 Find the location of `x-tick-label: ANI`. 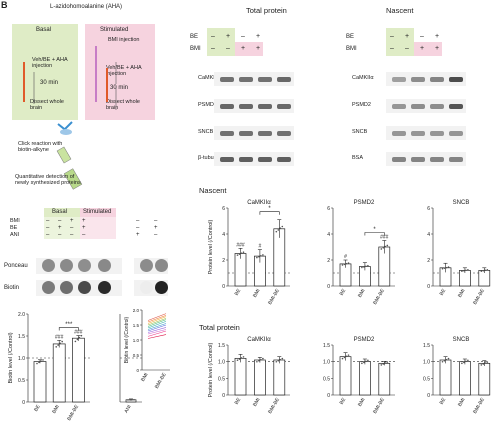

x-tick-label: ANI is located at coordinates (127, 409).